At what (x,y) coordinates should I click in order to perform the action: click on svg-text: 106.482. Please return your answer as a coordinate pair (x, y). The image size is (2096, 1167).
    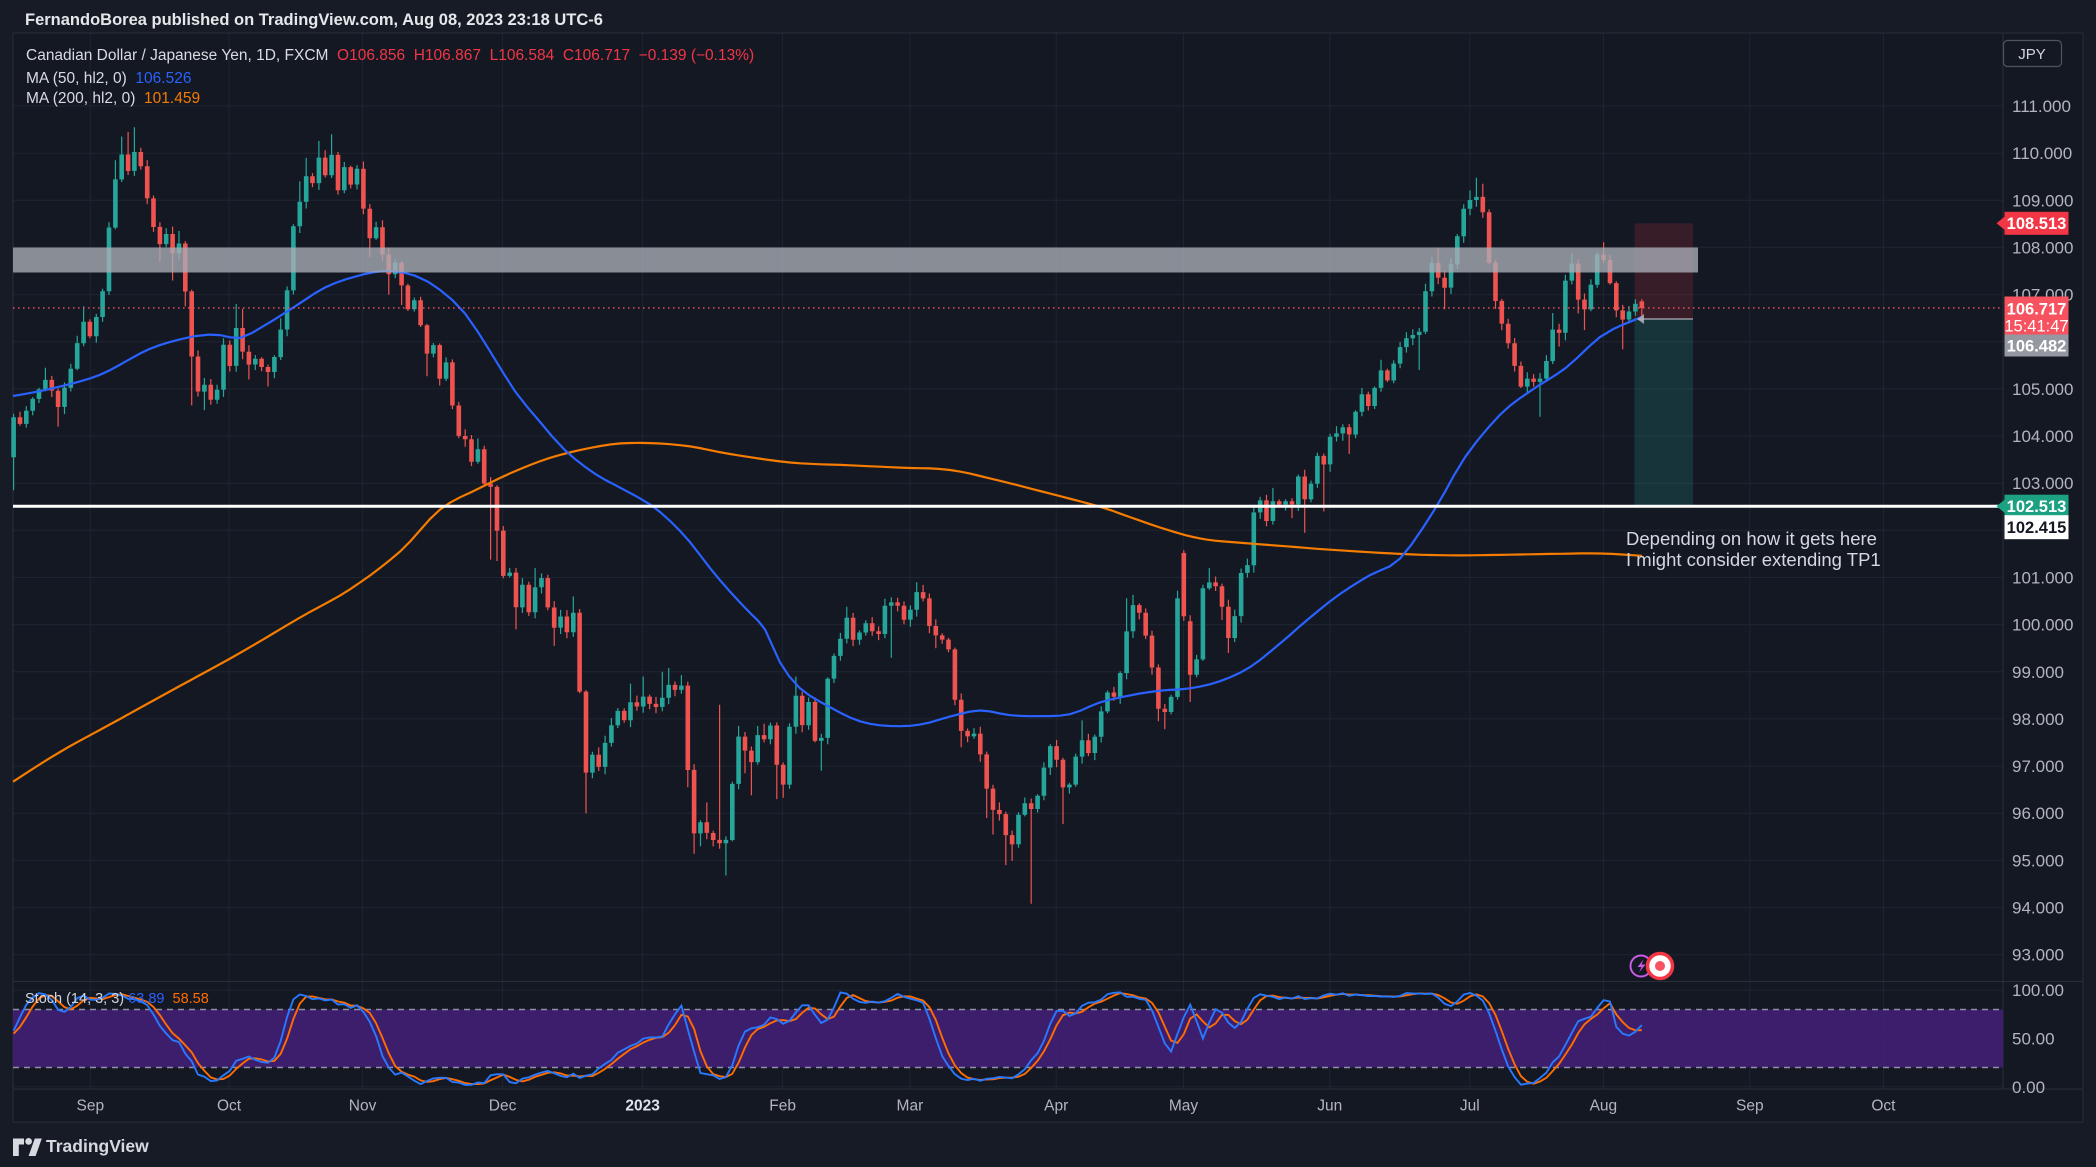
    Looking at the image, I should click on (2037, 346).